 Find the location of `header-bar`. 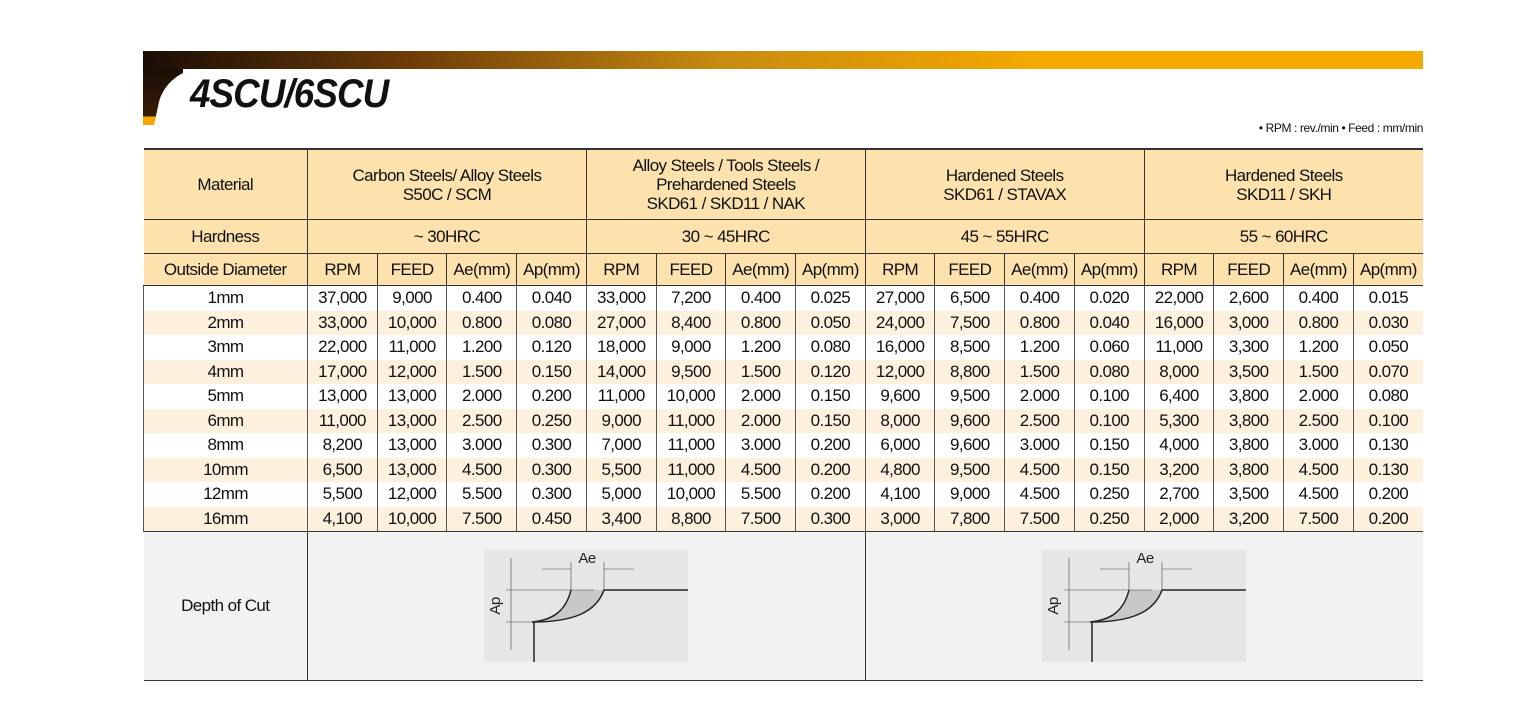

header-bar is located at coordinates (783, 60).